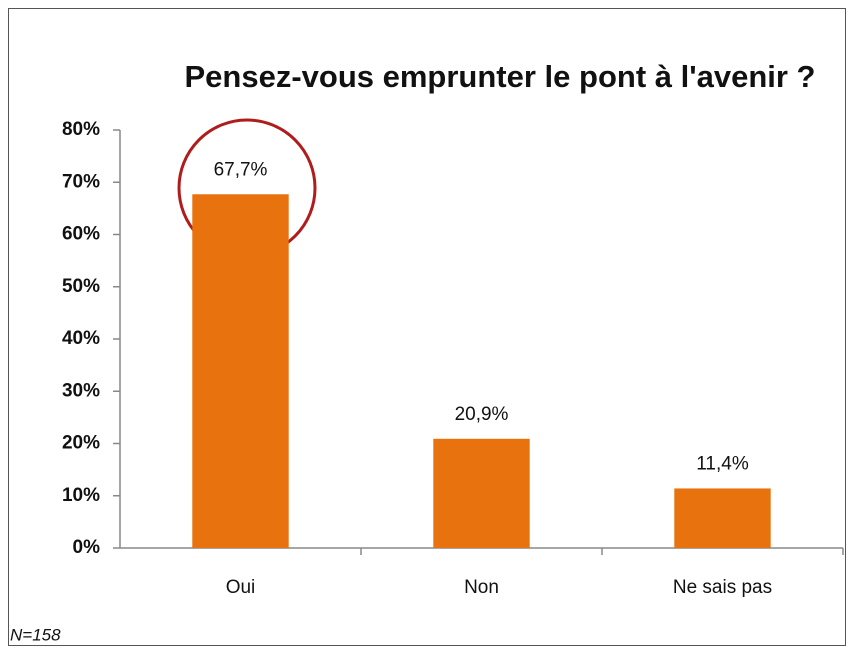  Describe the element at coordinates (81, 495) in the screenshot. I see `y-tick-label: 10%` at that location.